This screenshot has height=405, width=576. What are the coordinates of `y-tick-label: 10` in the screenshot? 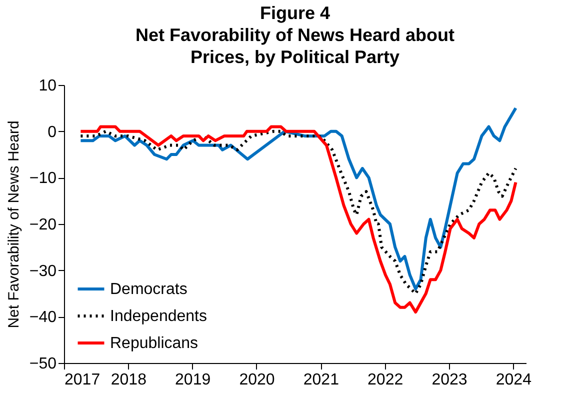 It's located at (47, 86).